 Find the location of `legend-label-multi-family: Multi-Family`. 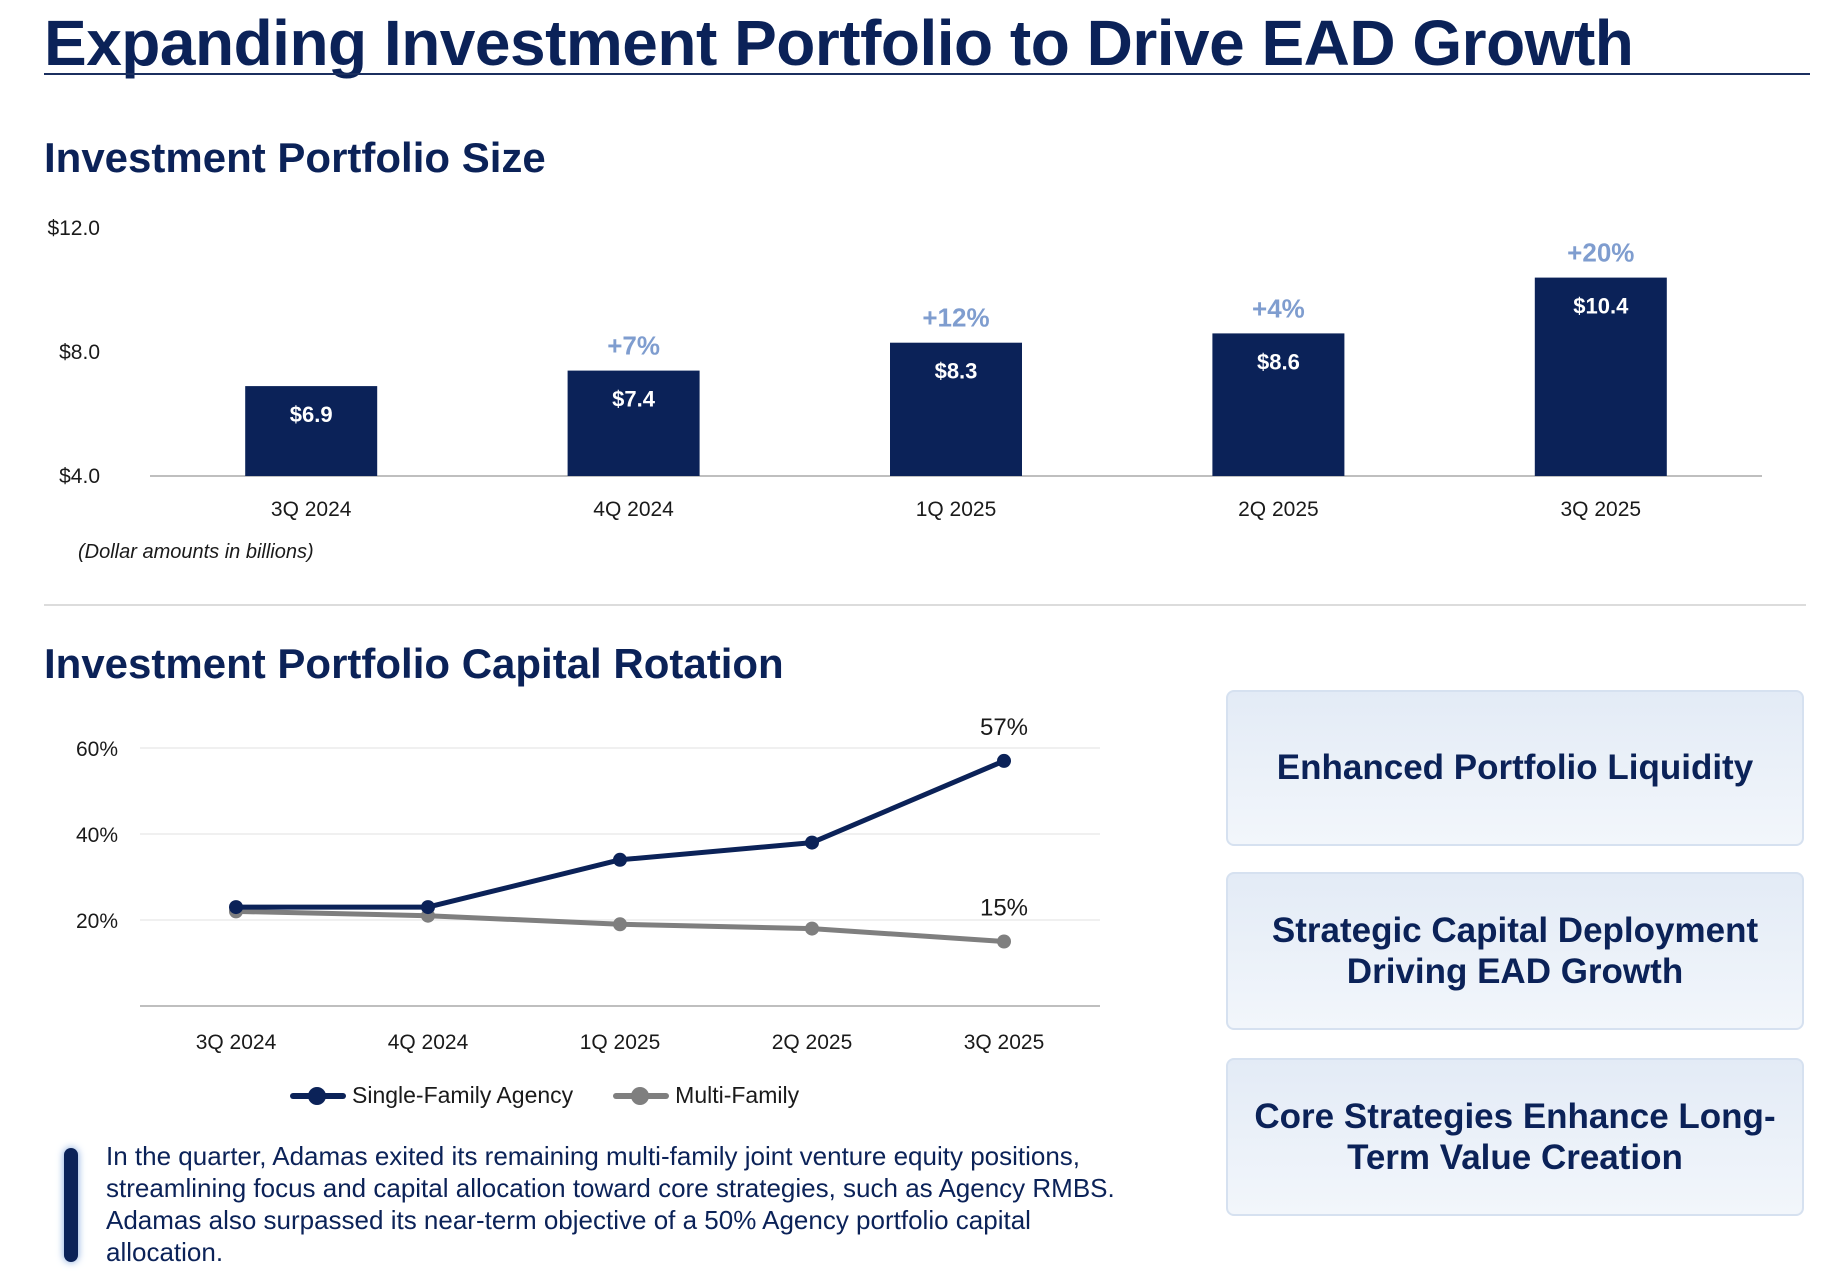

legend-label-multi-family: Multi-Family is located at coordinates (737, 1095).